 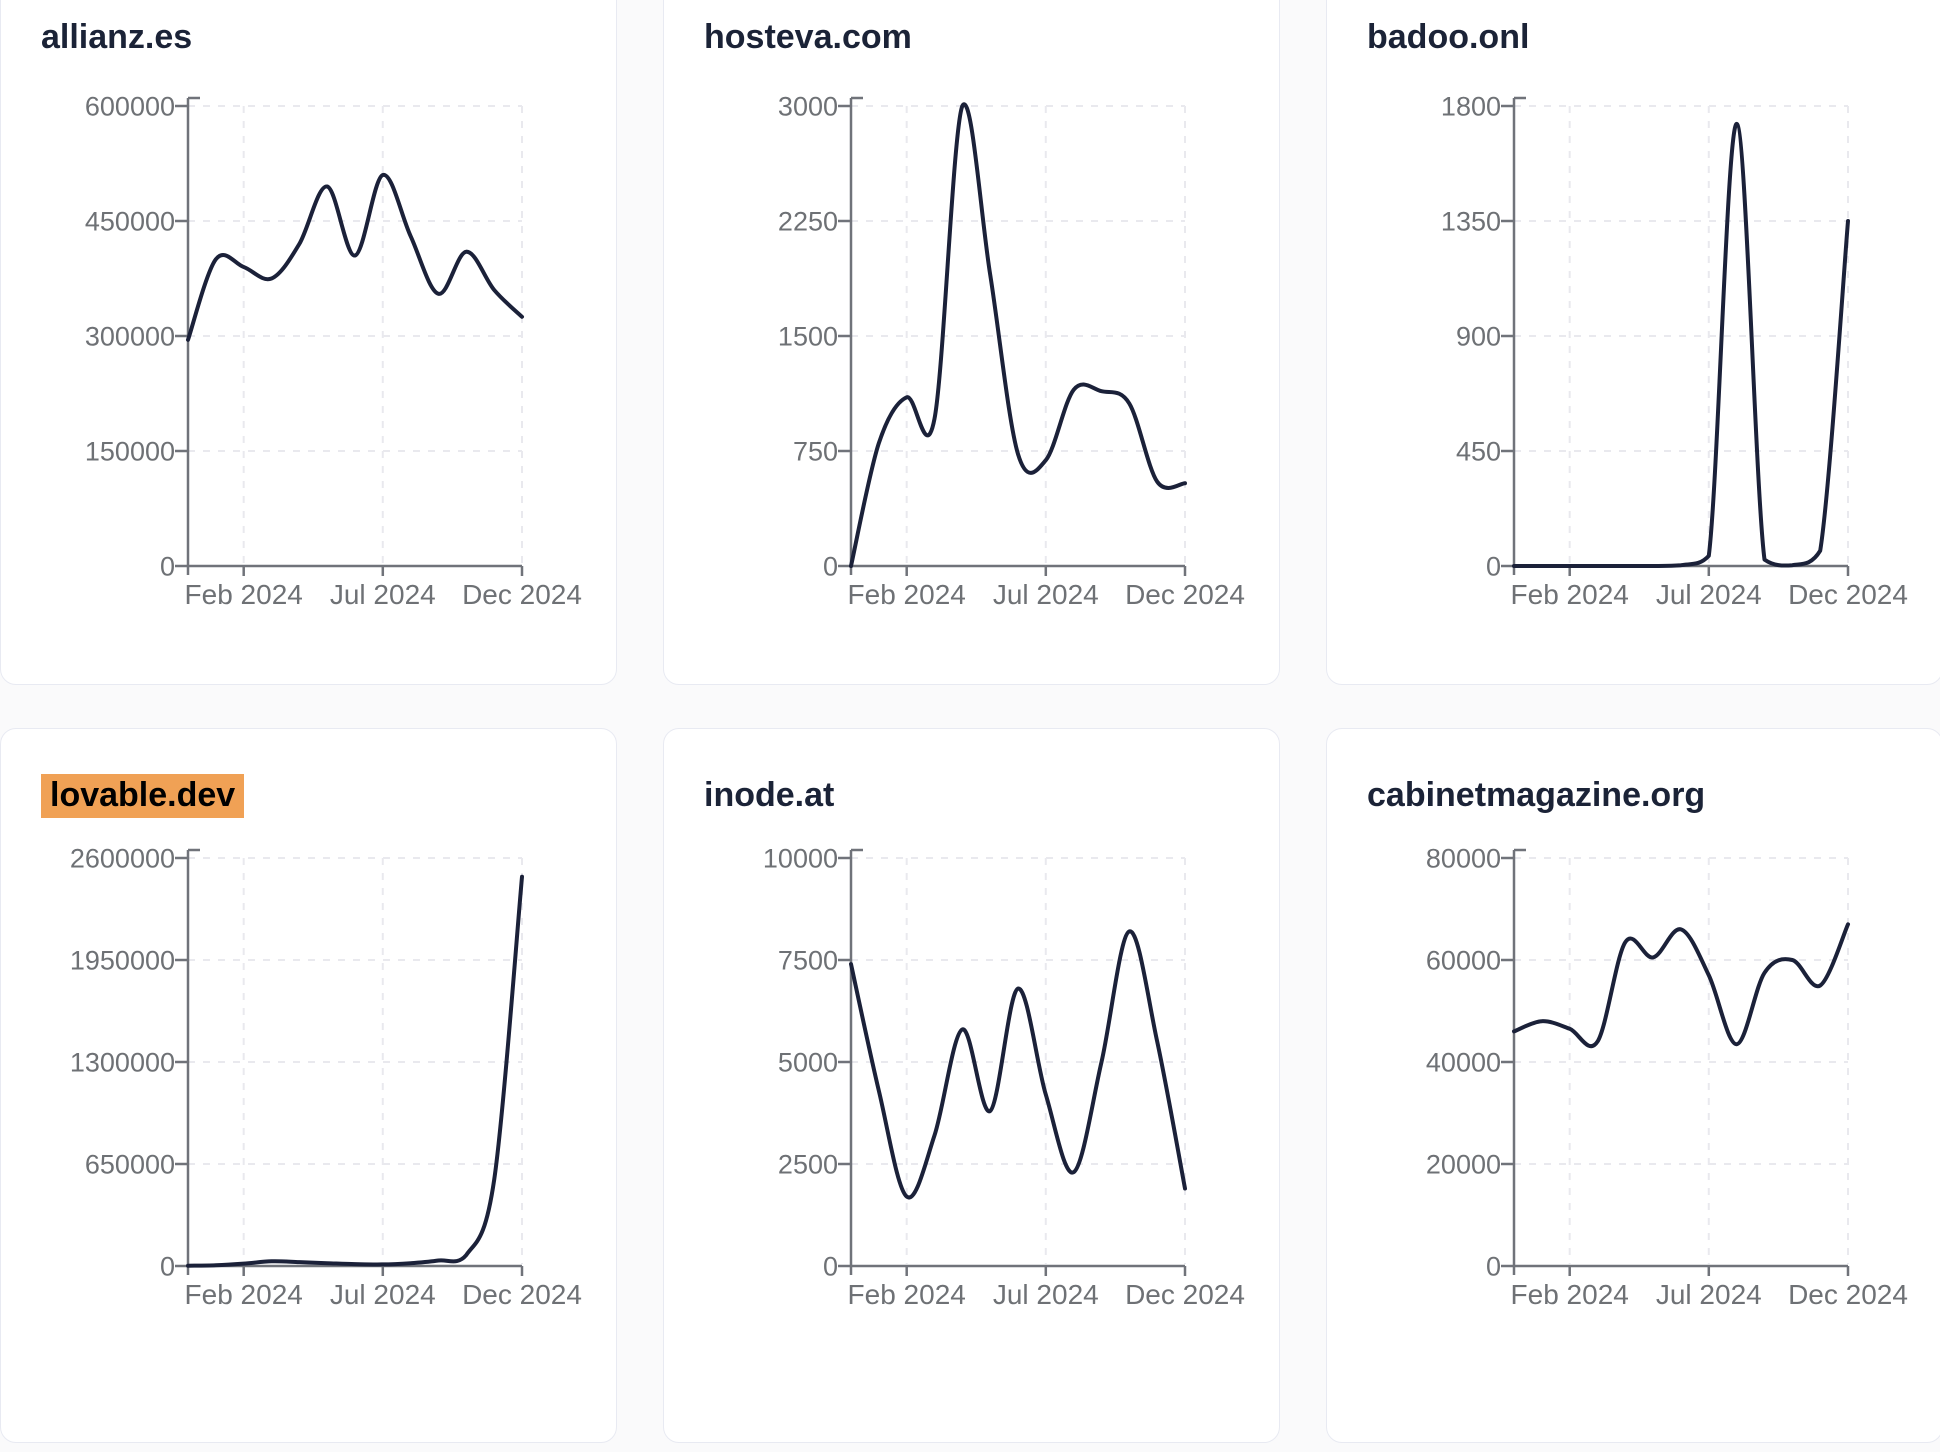 What do you see at coordinates (130, 107) in the screenshot?
I see `y-tick-label: 600000` at bounding box center [130, 107].